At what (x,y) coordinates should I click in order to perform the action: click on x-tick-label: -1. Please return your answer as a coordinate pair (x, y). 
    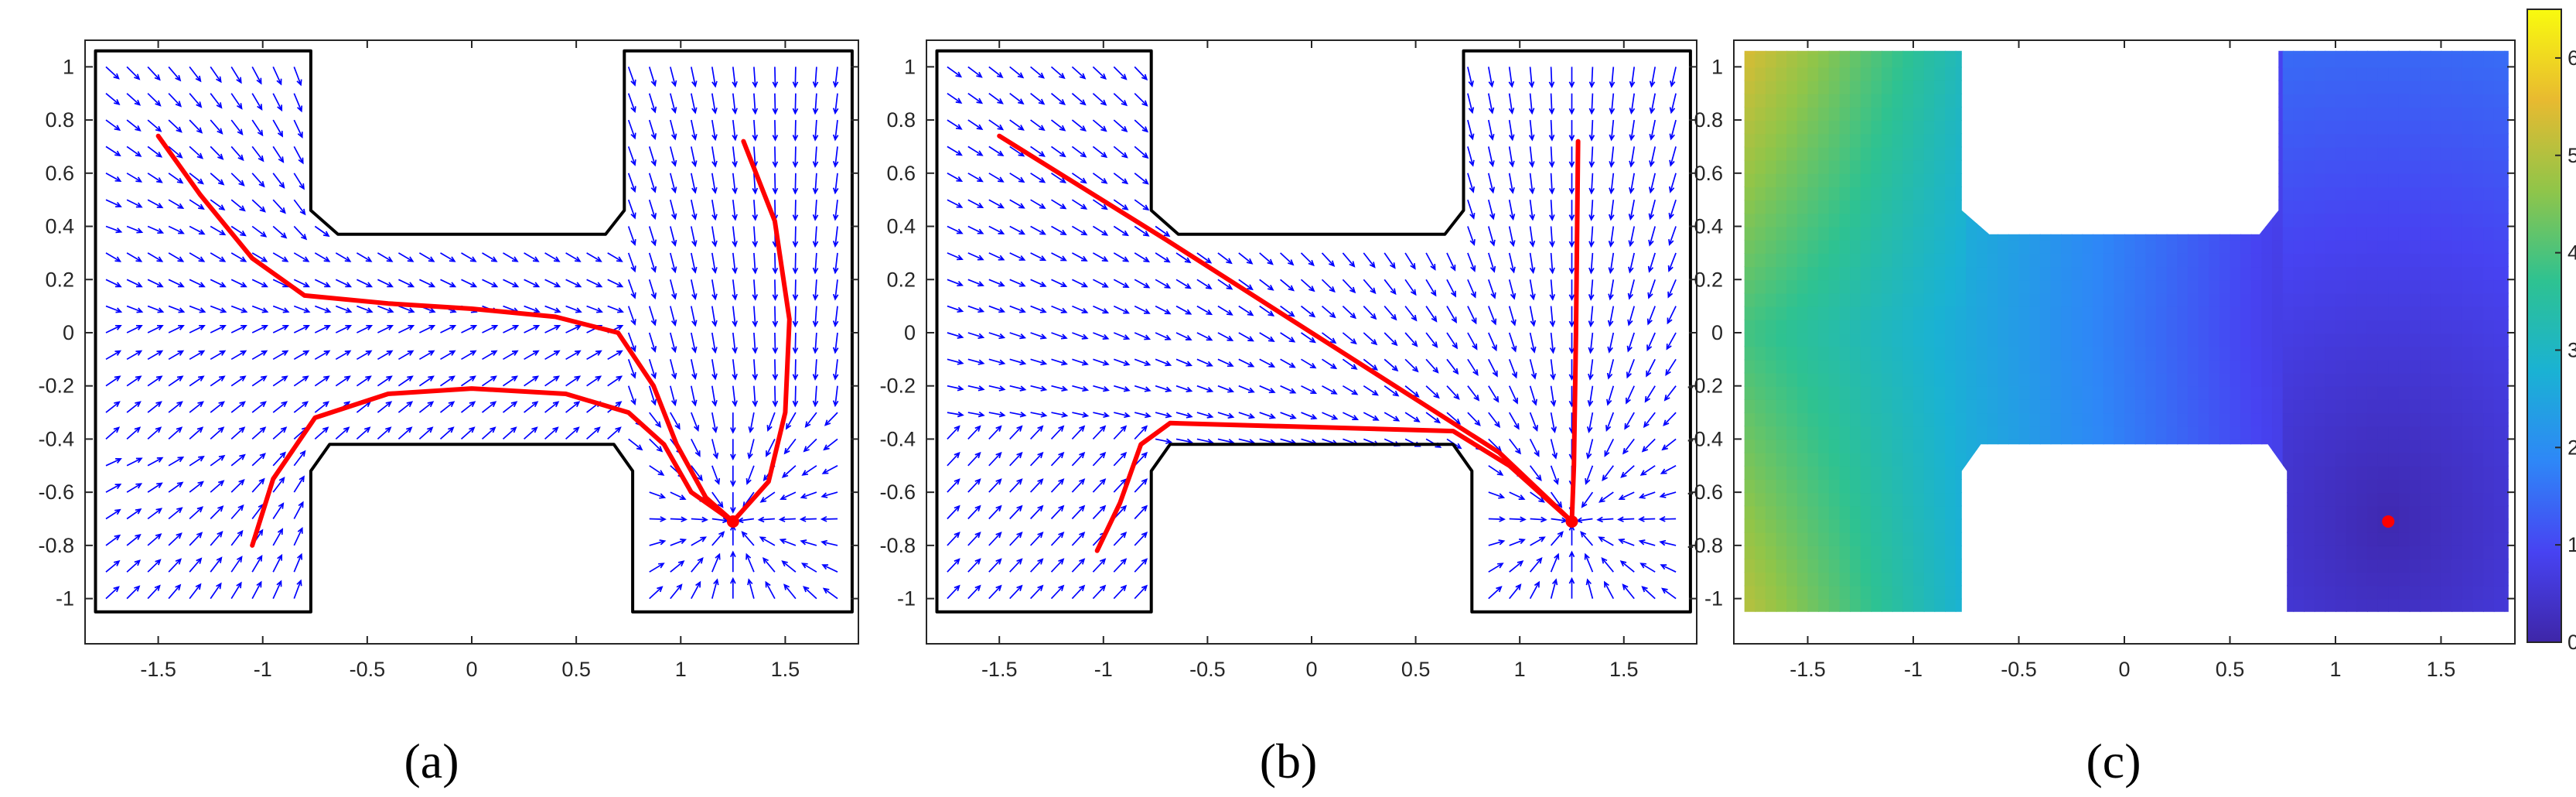
    Looking at the image, I should click on (263, 669).